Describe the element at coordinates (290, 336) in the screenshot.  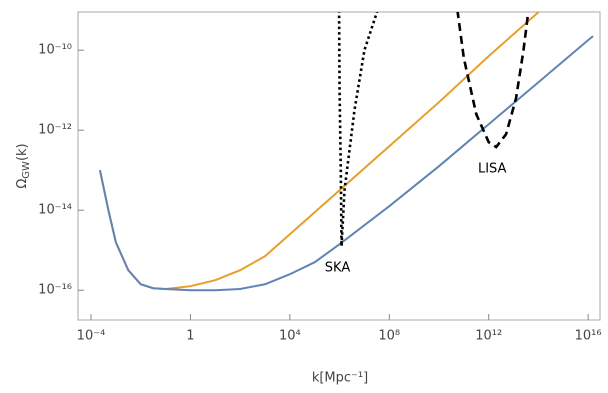
I see `x-tick-label: 10⁴` at that location.